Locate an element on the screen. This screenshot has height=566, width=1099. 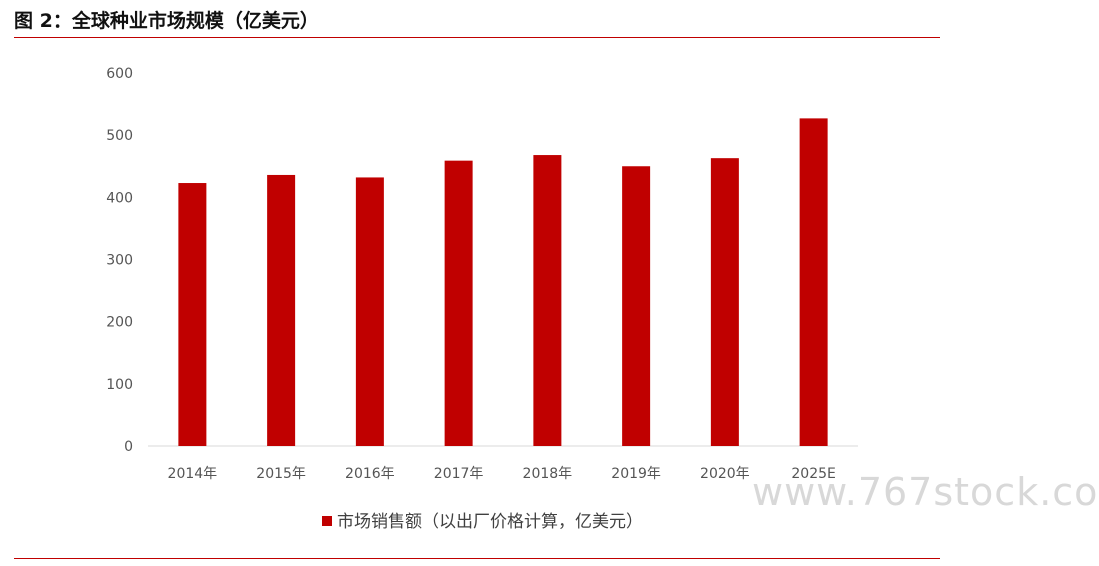
x-tick-label: 2020年 is located at coordinates (725, 474).